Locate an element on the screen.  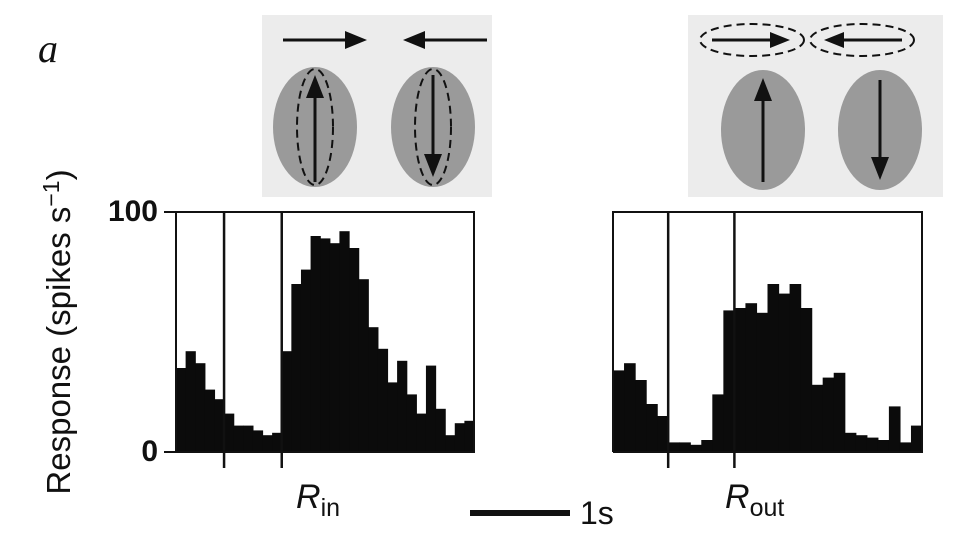
panel-label: a is located at coordinates (48, 48).